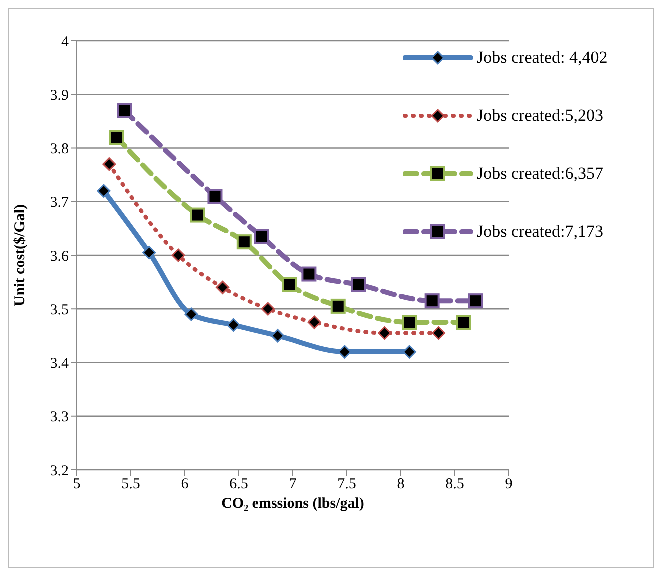 Image resolution: width=662 pixels, height=578 pixels. Describe the element at coordinates (401, 484) in the screenshot. I see `x-tick-label: 8` at that location.